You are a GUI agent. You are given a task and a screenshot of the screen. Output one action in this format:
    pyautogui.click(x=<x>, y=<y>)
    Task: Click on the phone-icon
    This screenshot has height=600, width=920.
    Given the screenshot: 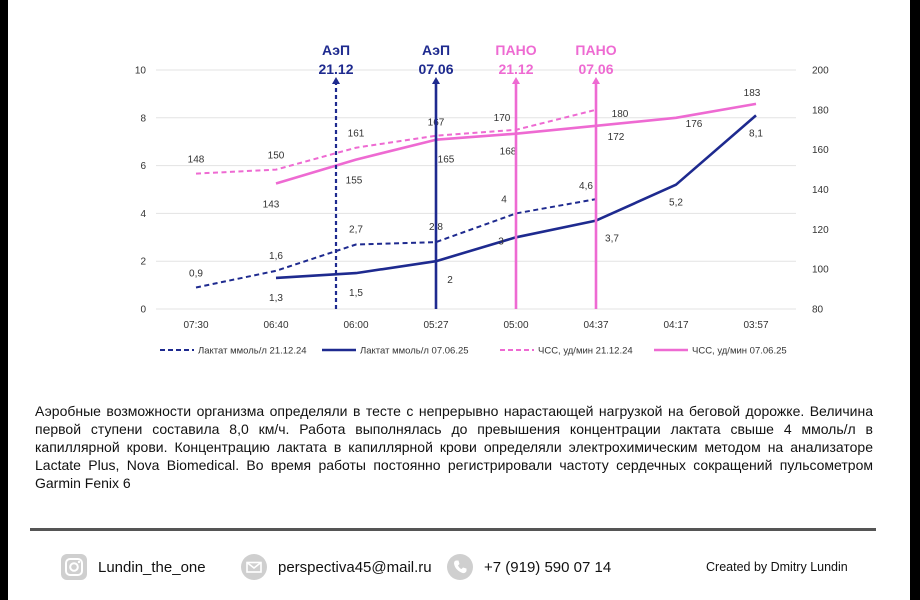 What is the action you would take?
    pyautogui.click(x=460, y=567)
    